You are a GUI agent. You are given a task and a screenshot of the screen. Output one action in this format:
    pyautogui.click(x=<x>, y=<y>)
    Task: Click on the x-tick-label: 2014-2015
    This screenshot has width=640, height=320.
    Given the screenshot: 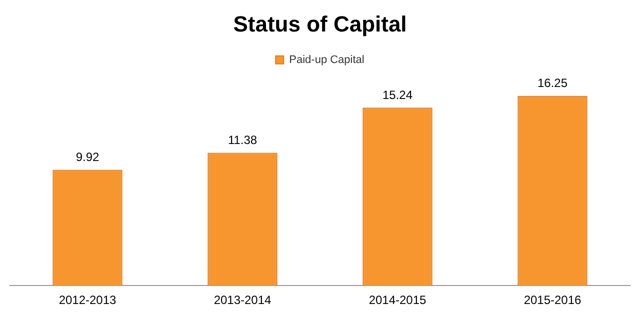 What is the action you would take?
    pyautogui.click(x=397, y=300)
    